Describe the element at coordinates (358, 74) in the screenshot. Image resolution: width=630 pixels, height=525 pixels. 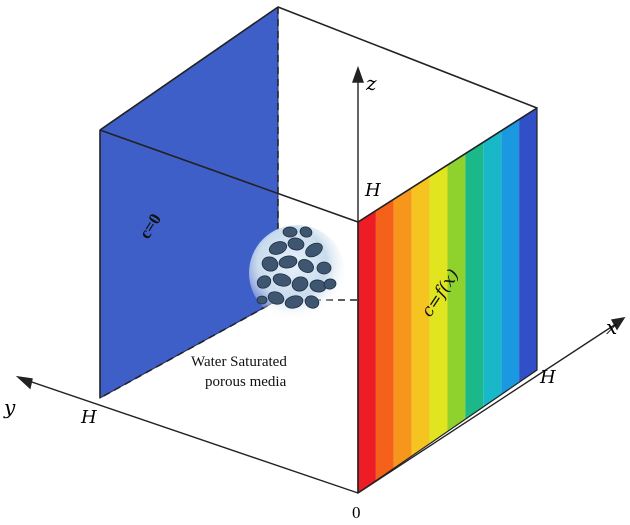
I see `z-axis-arrow` at that location.